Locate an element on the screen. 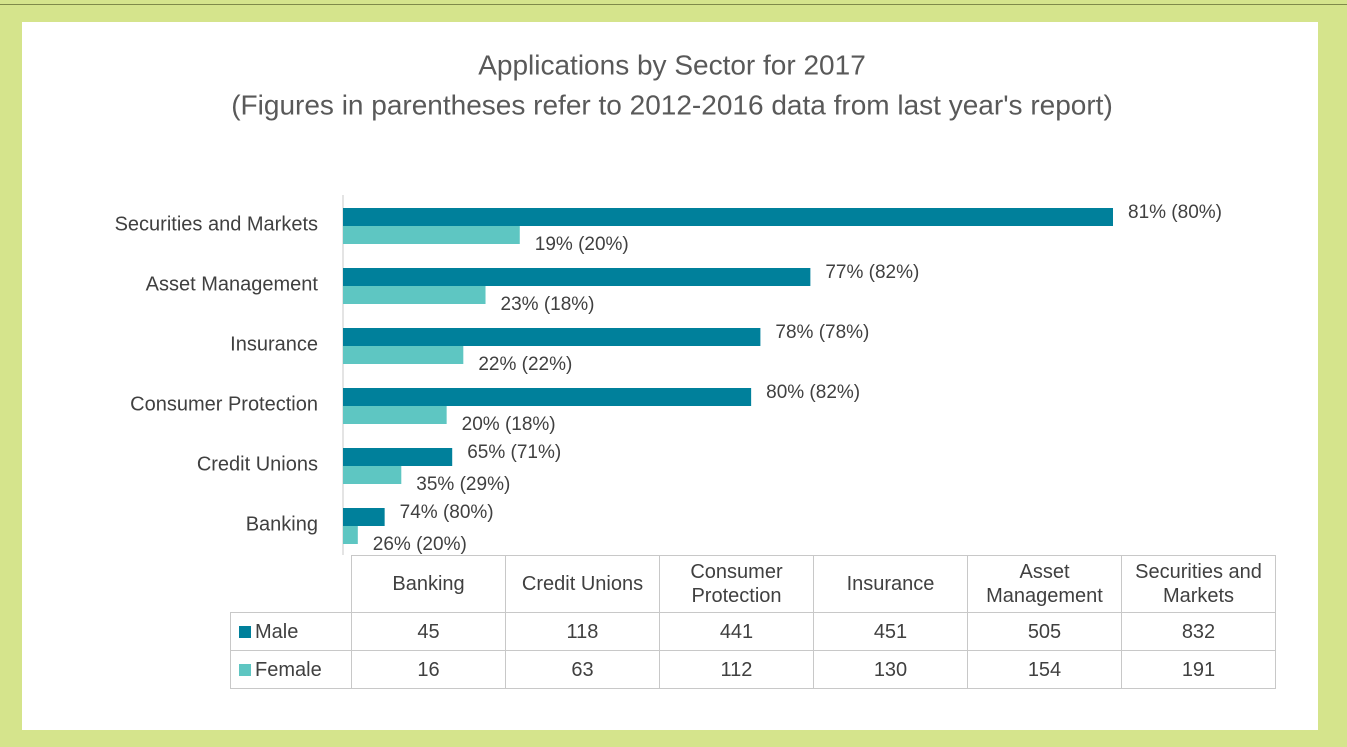 This screenshot has width=1347, height=747. table-cell: 441 is located at coordinates (736, 631).